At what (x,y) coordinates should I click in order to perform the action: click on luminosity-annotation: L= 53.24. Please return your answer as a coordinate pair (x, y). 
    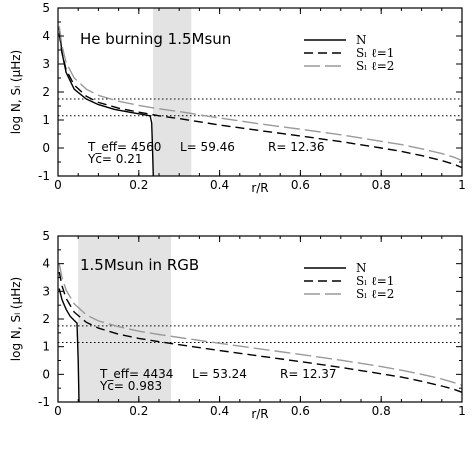
    Looking at the image, I should click on (219, 374).